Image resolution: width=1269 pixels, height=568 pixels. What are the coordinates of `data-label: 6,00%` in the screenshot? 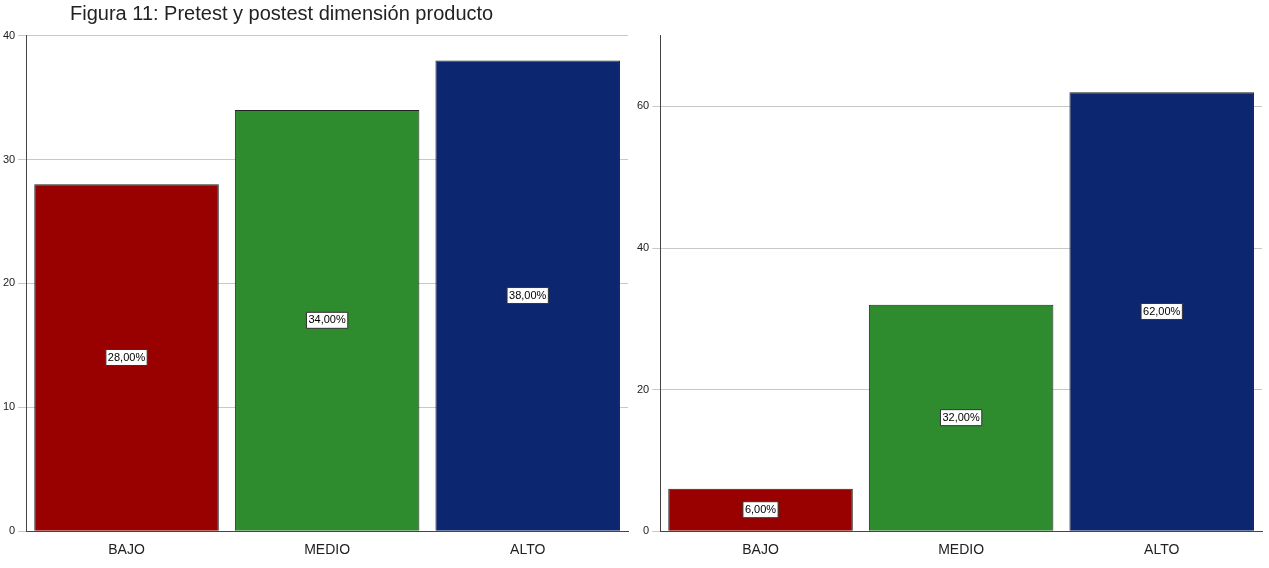 It's located at (760, 508).